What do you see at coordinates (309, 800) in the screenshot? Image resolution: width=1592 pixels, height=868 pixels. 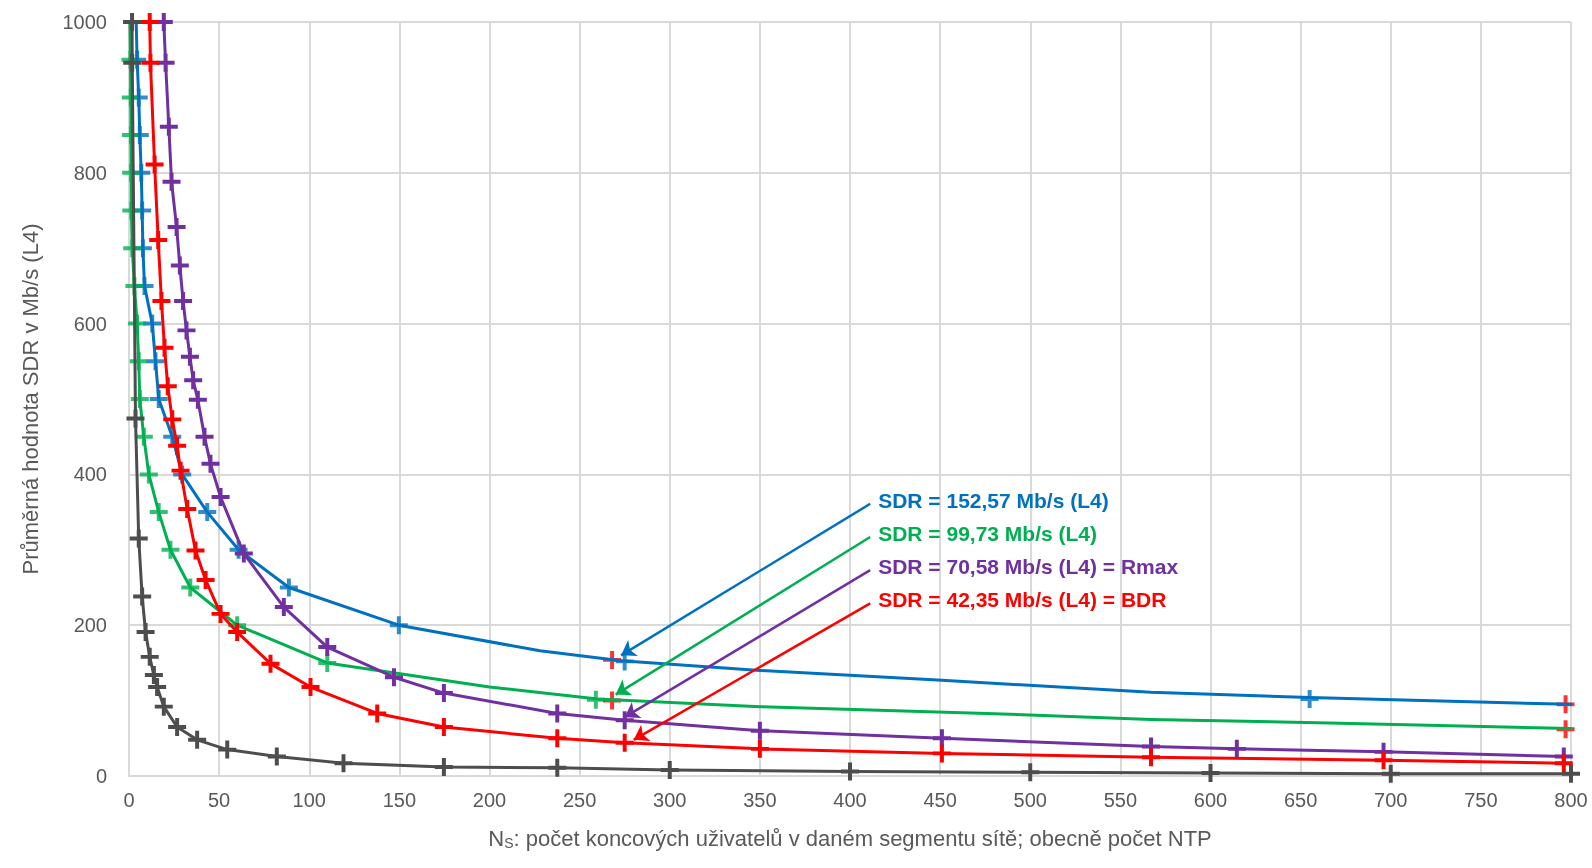 I see `x-tick-label: 100` at bounding box center [309, 800].